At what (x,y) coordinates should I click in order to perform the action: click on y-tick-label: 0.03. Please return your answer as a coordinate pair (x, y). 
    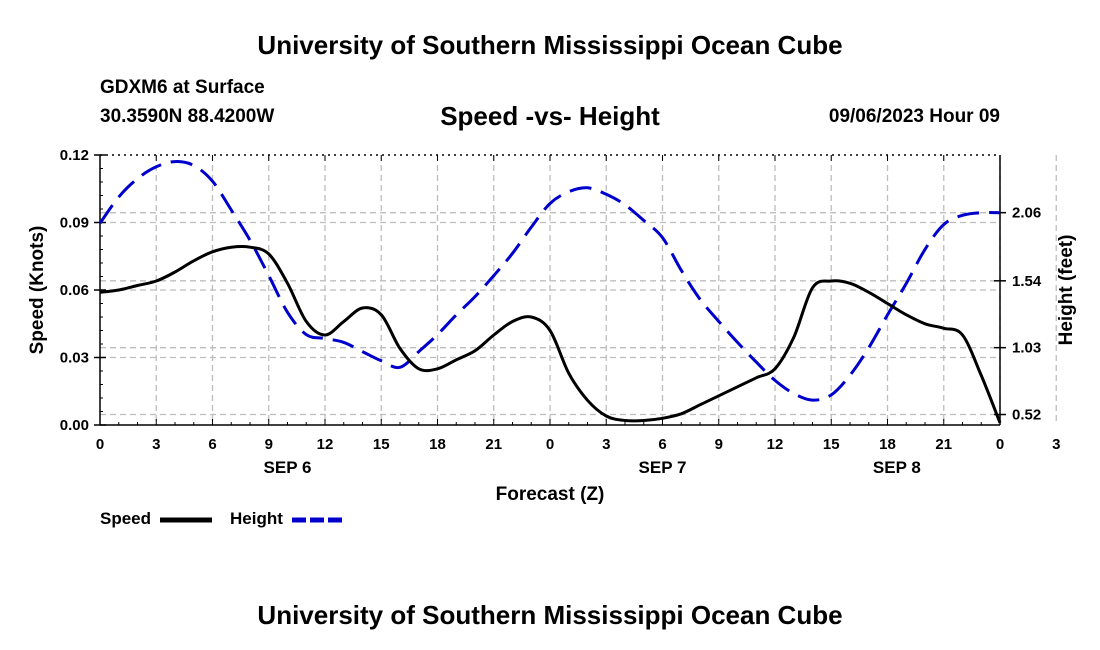
    Looking at the image, I should click on (74, 358).